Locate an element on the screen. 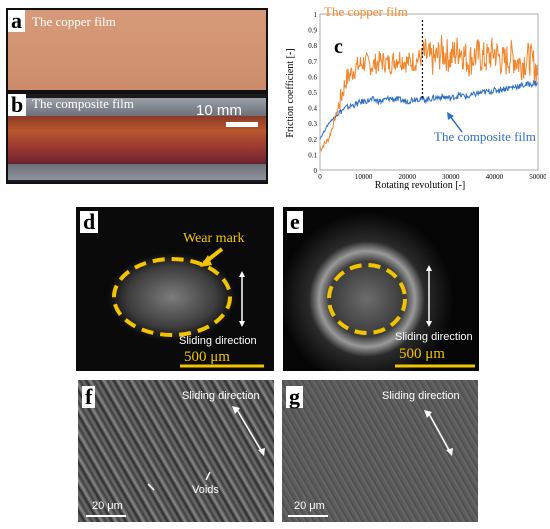 This screenshot has width=550, height=529. wear-mark-overlay is located at coordinates (188, 307).